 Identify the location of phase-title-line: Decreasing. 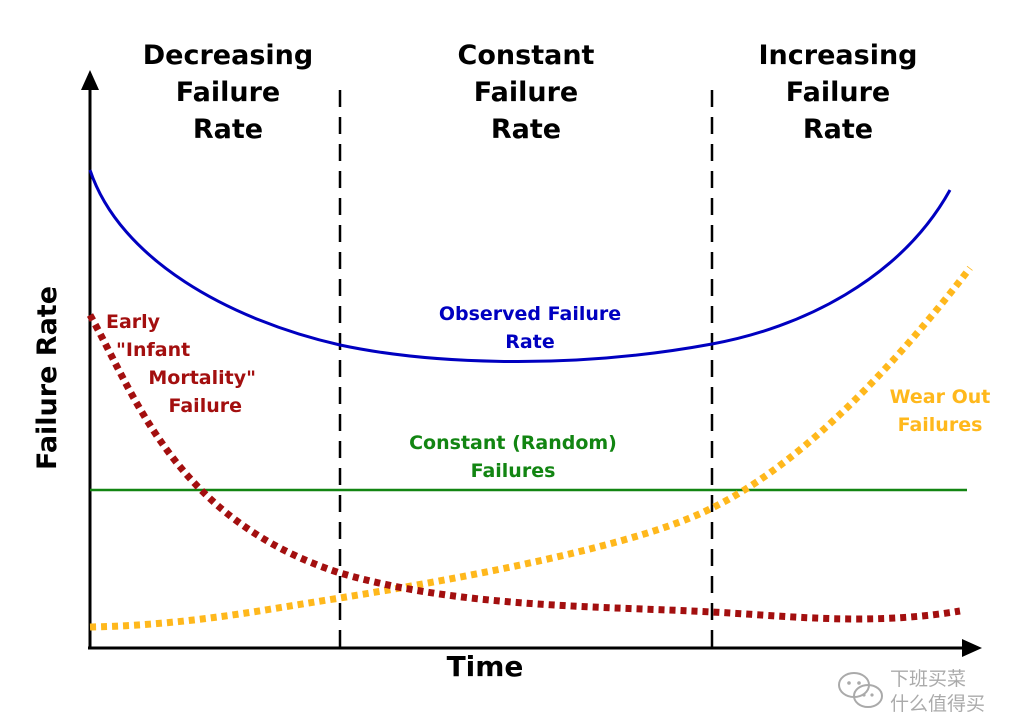
(228, 55).